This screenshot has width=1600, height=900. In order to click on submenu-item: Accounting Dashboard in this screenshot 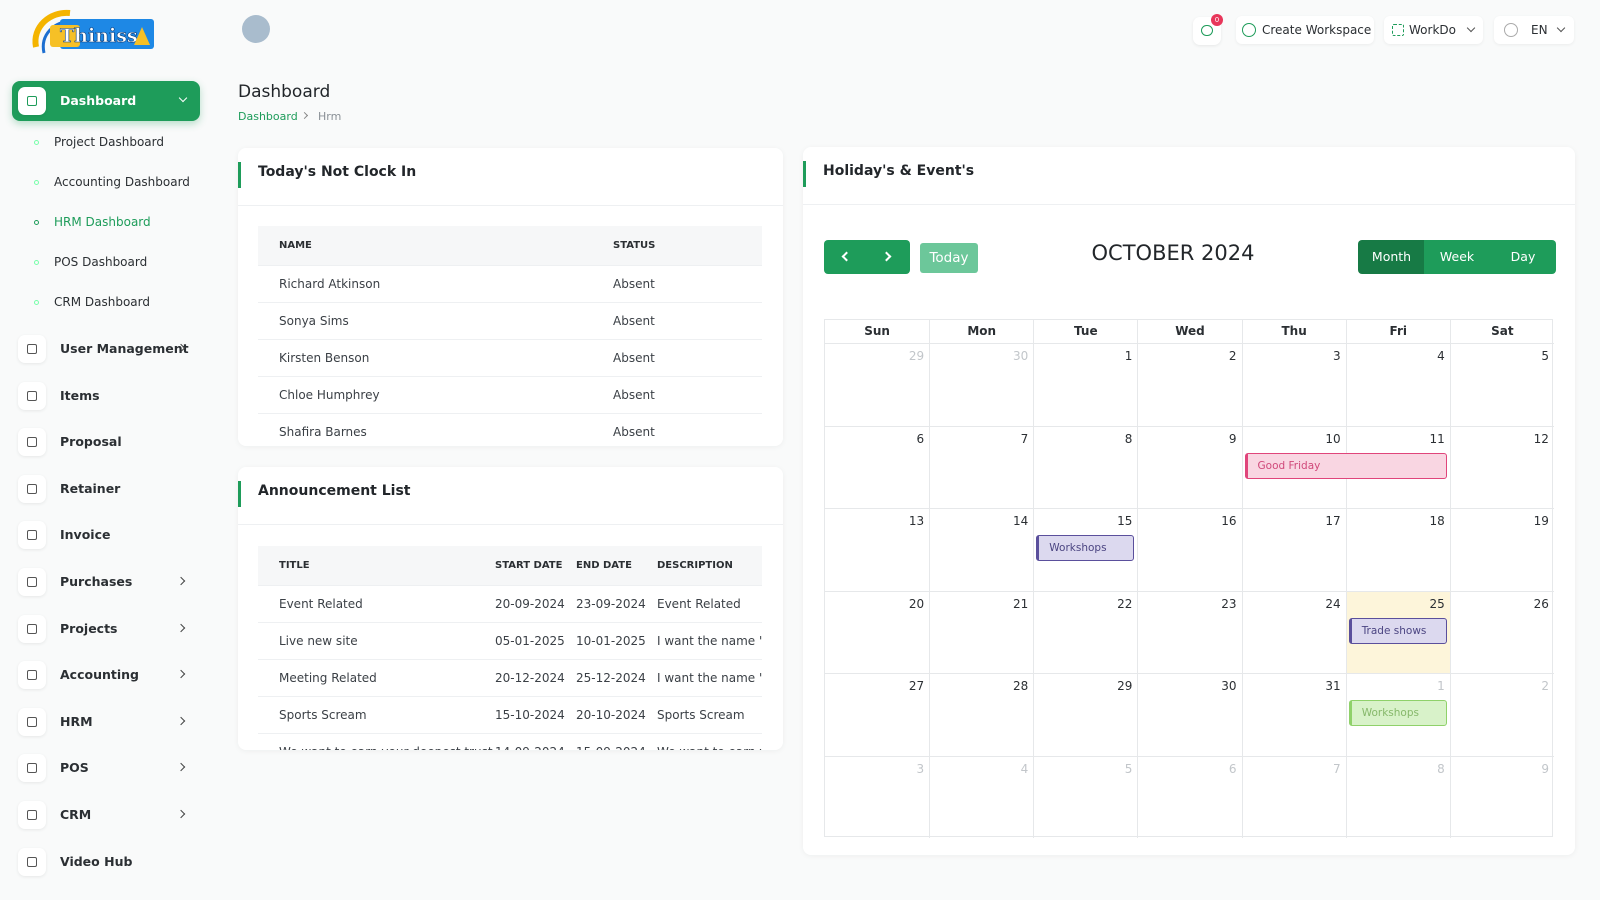, I will do `click(115, 183)`.